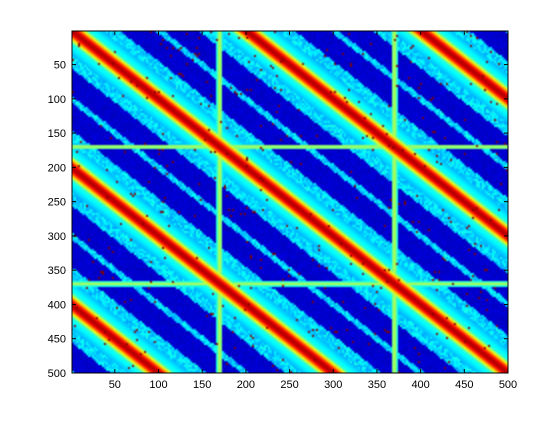 Image resolution: width=560 pixels, height=425 pixels. What do you see at coordinates (115, 385) in the screenshot?
I see `x-tick-label: 50` at bounding box center [115, 385].